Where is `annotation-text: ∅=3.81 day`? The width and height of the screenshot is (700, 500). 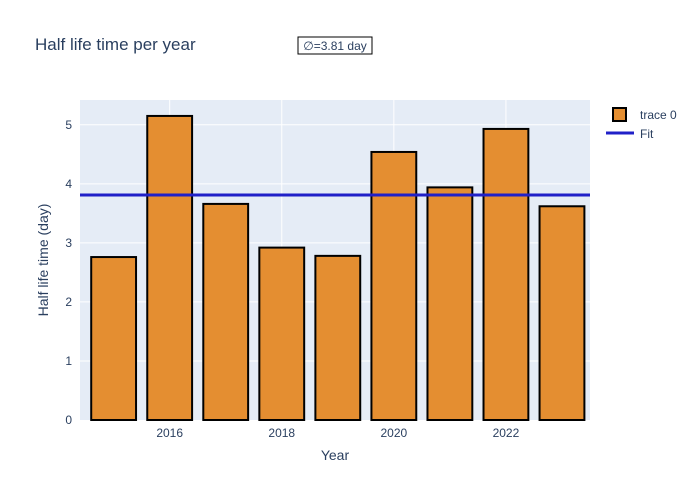
annotation-text: ∅=3.81 day is located at coordinates (335, 46).